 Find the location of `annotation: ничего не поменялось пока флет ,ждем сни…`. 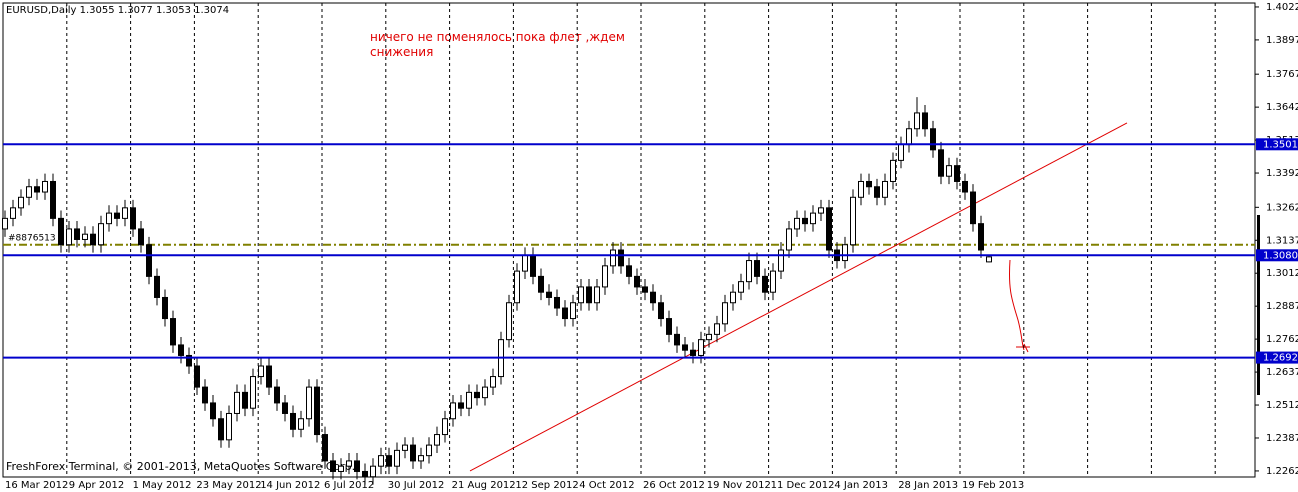

annotation: ничего не поменялось пока флет ,ждем сни… is located at coordinates (497, 44).